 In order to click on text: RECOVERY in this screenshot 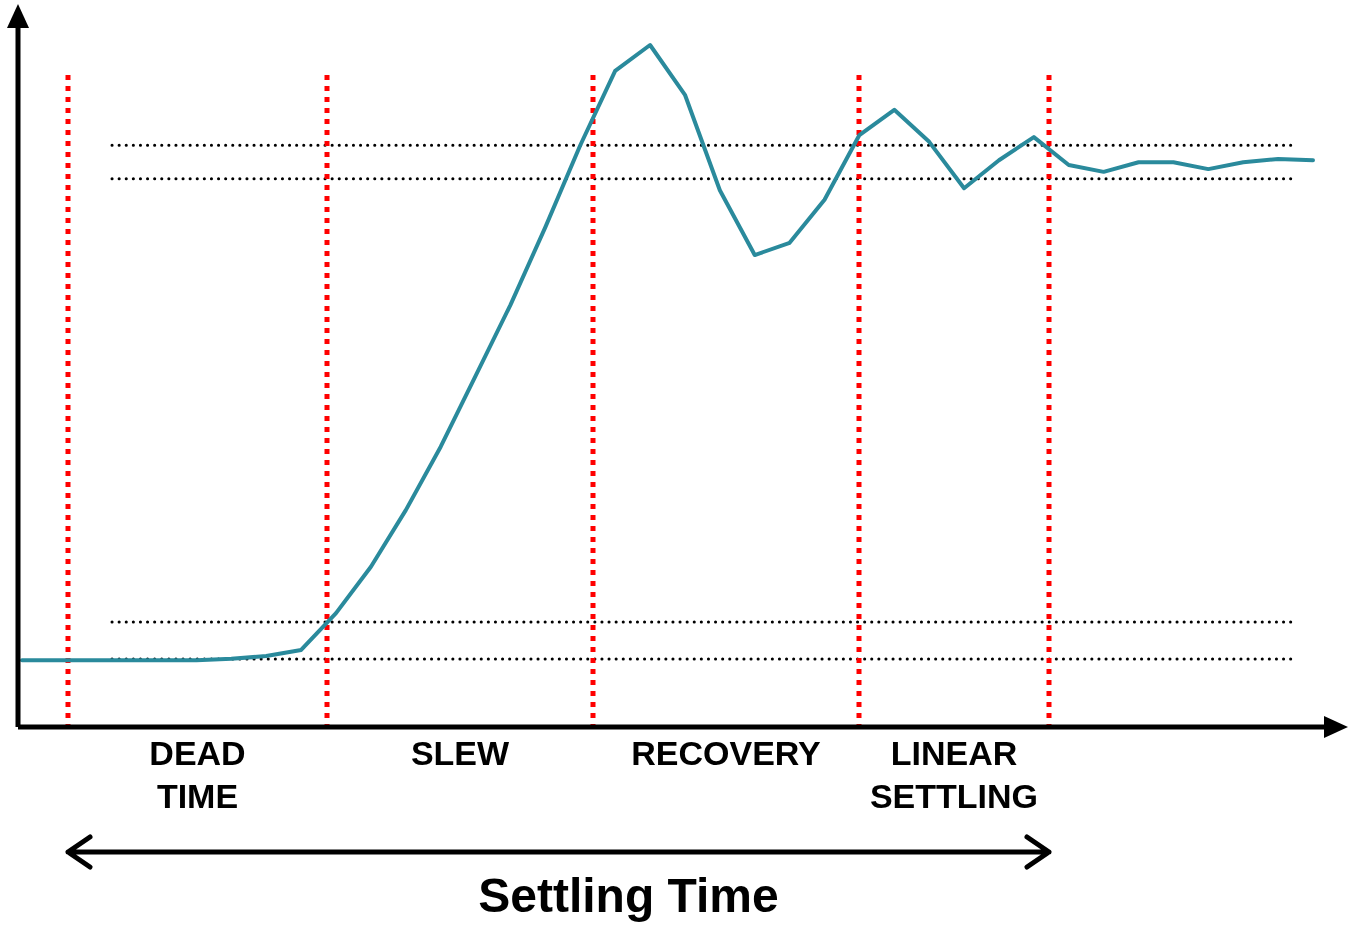, I will do `click(726, 753)`.